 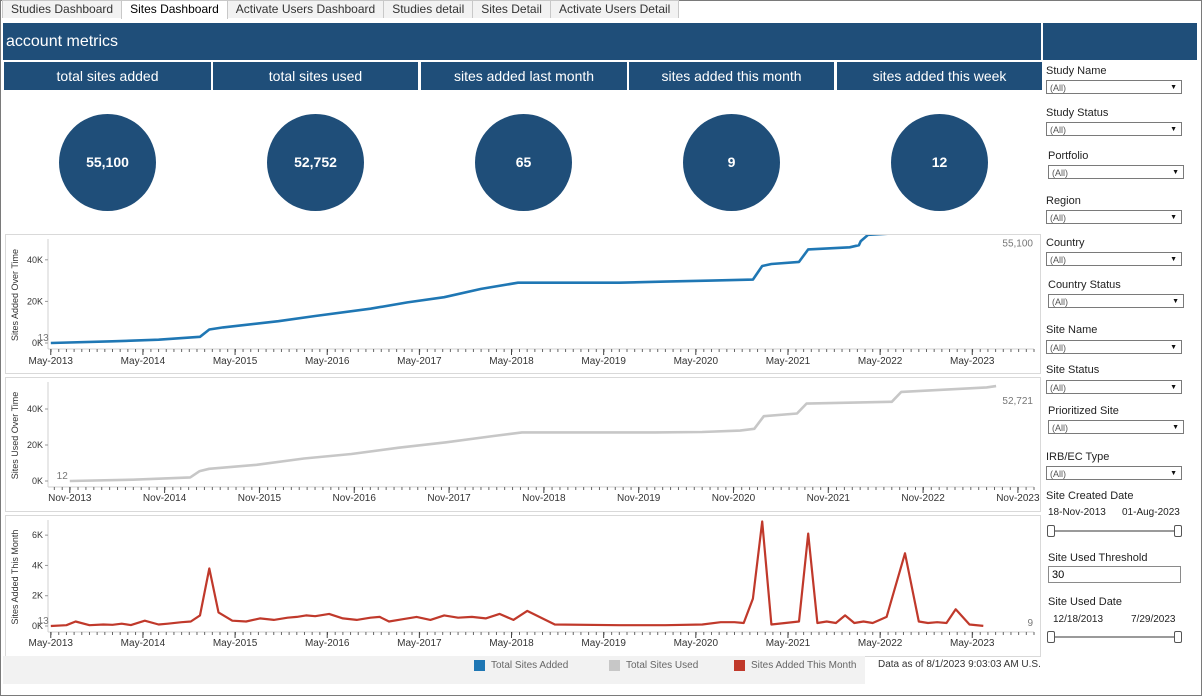 What do you see at coordinates (1058, 260) in the screenshot?
I see `filter-value-country: (All)` at bounding box center [1058, 260].